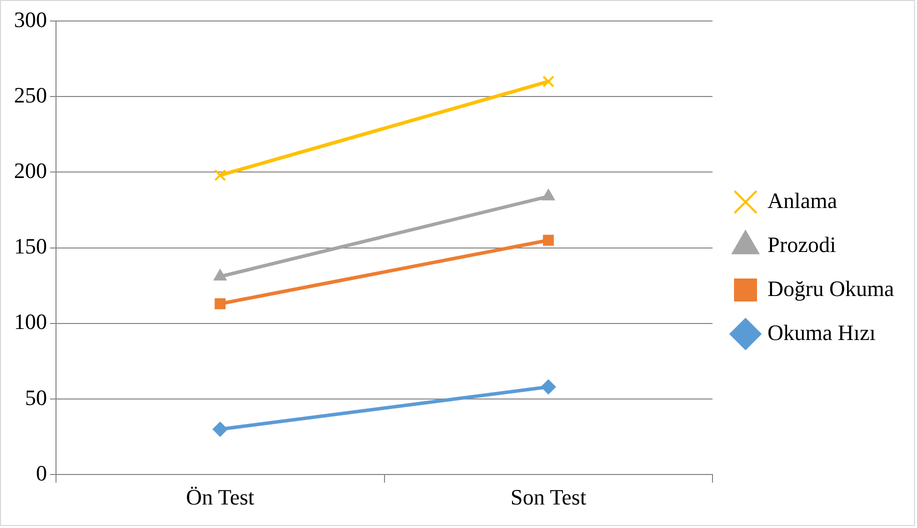  I want to click on y-tick-label: 50, so click(36, 397).